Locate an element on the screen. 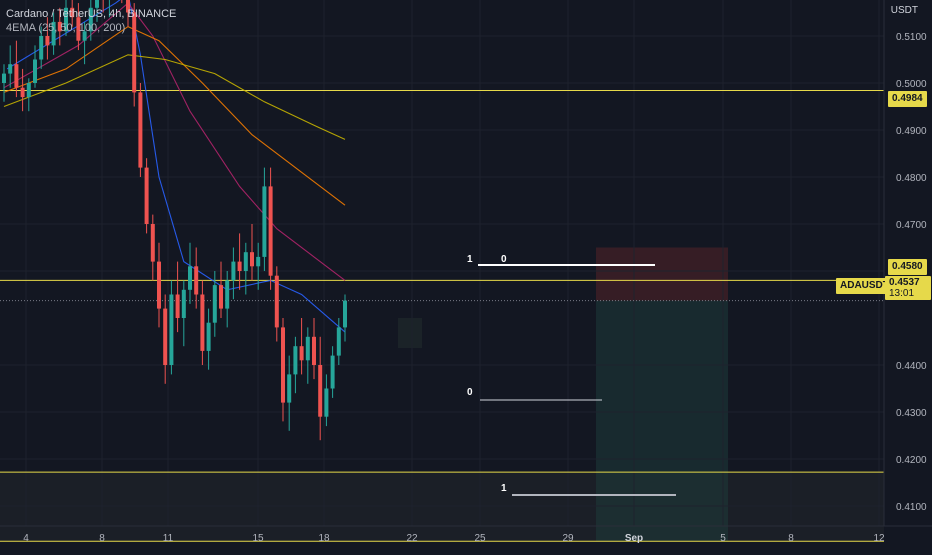 The image size is (932, 555). fib-label-low-0: 0 is located at coordinates (470, 392).